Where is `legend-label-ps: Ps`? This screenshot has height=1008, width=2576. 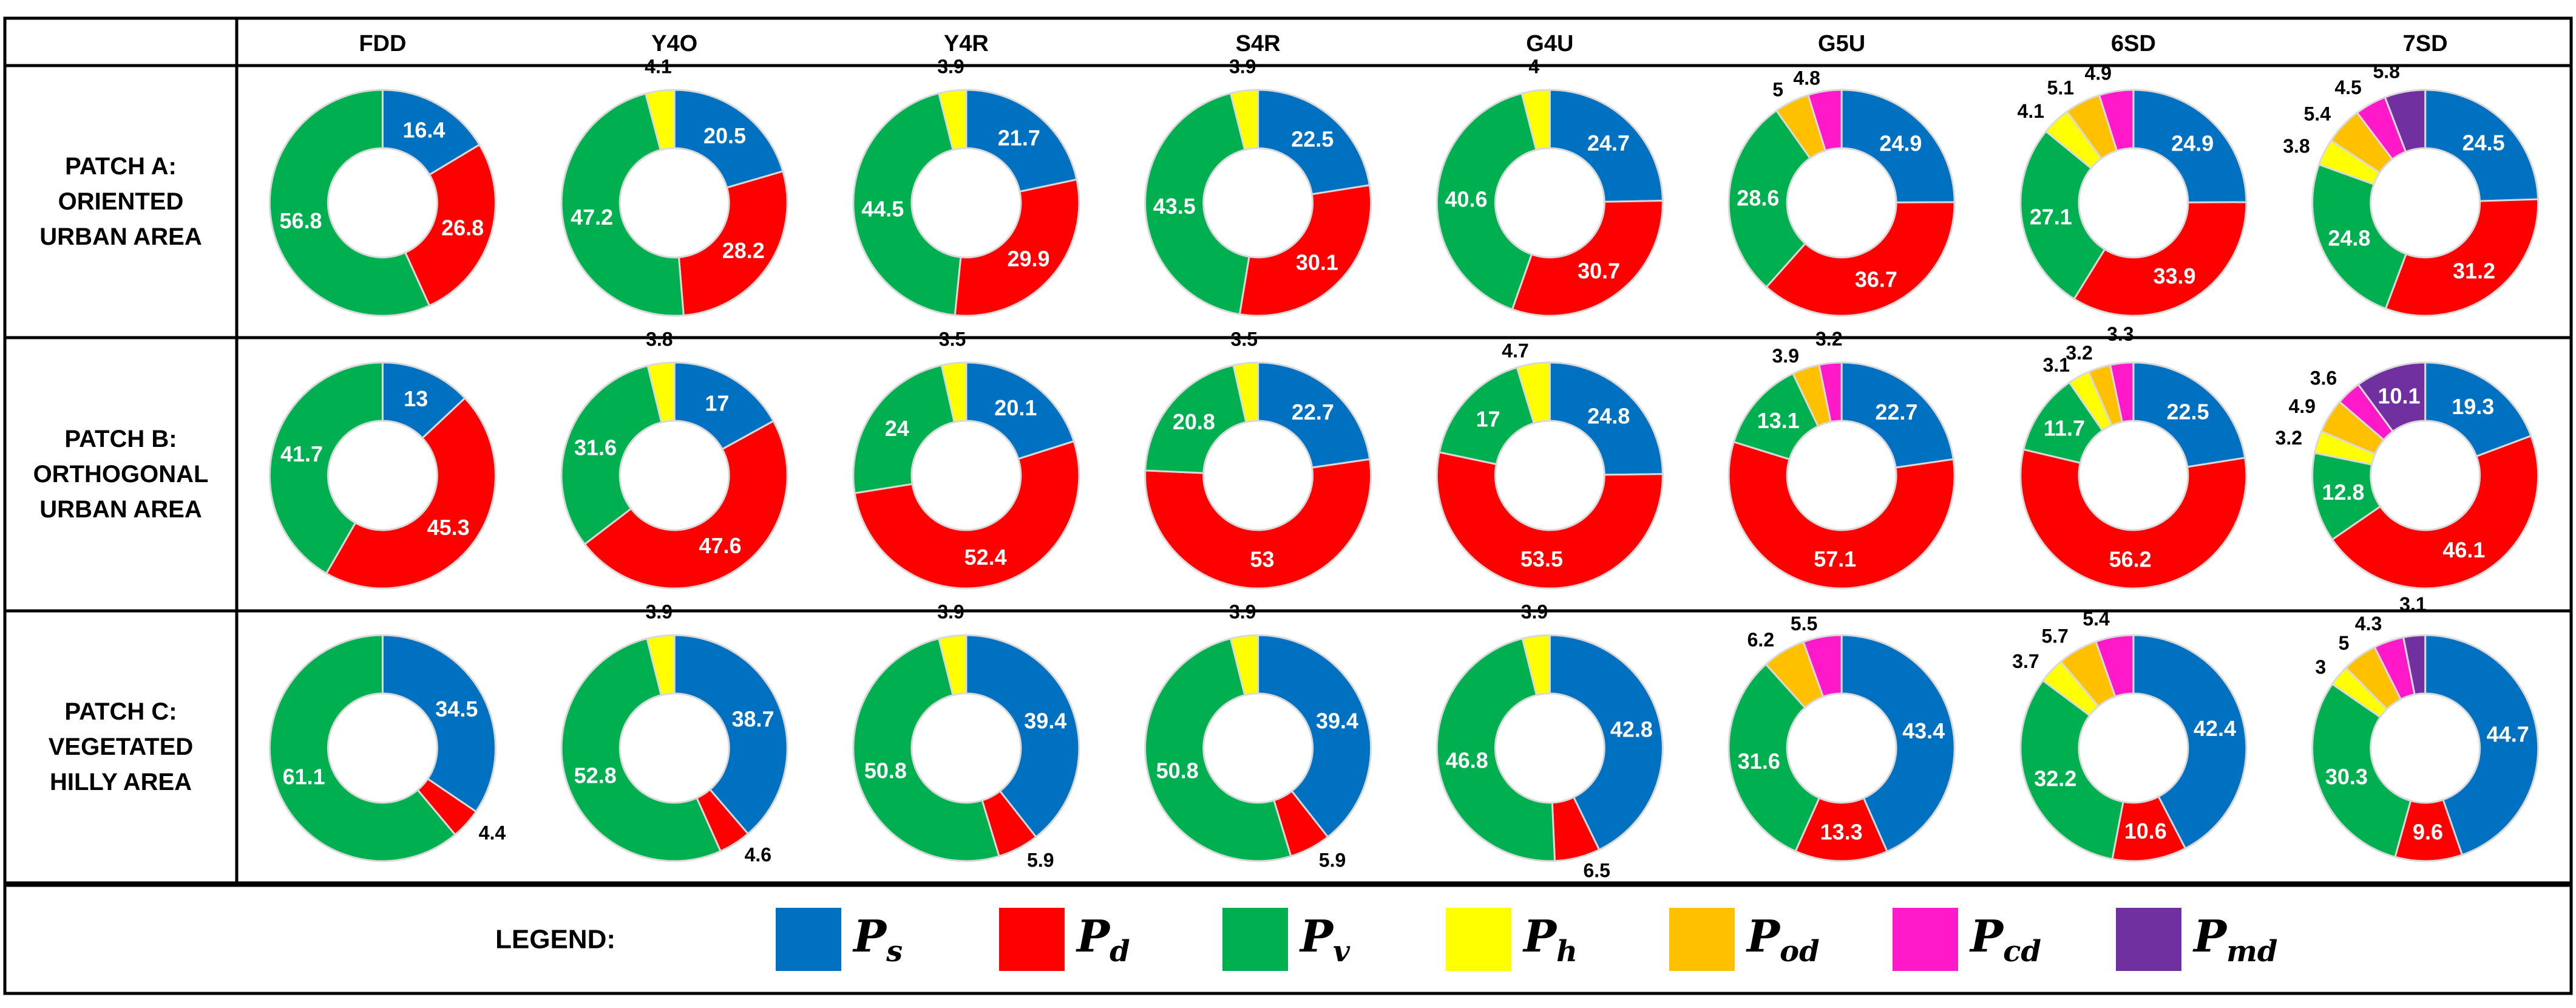
legend-label-ps: Ps is located at coordinates (877, 939).